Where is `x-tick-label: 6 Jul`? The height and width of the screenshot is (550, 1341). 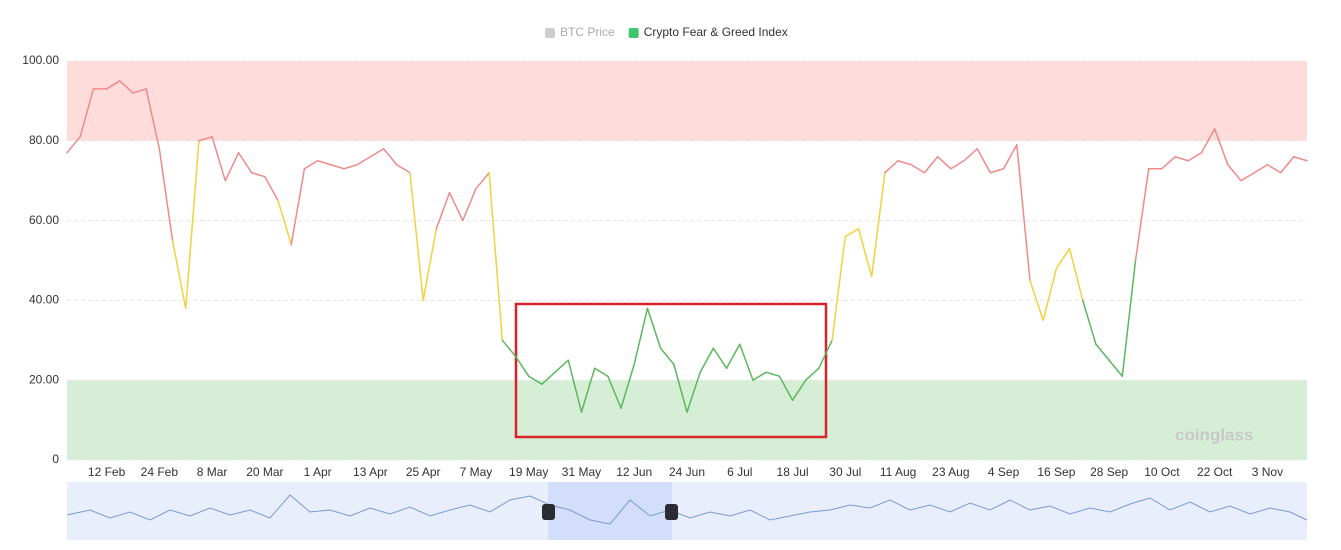
x-tick-label: 6 Jul is located at coordinates (739, 472).